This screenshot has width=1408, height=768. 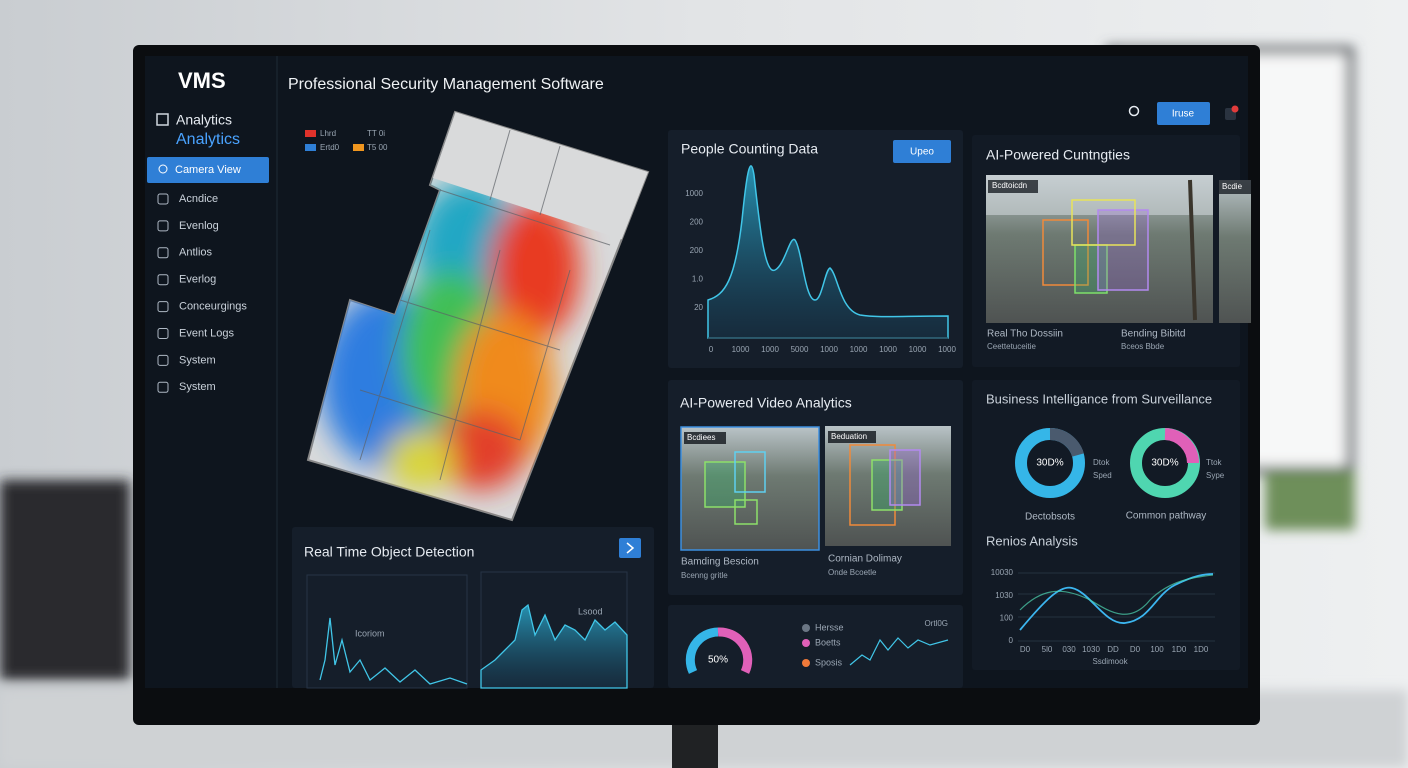 I want to click on nav-item: Antlios, so click(x=196, y=253).